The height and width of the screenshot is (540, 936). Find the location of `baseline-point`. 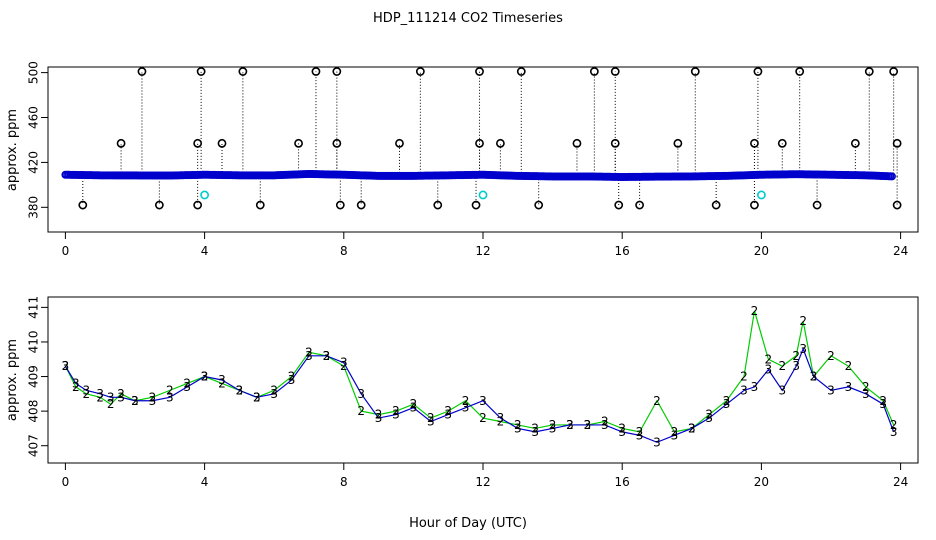

baseline-point is located at coordinates (891, 176).